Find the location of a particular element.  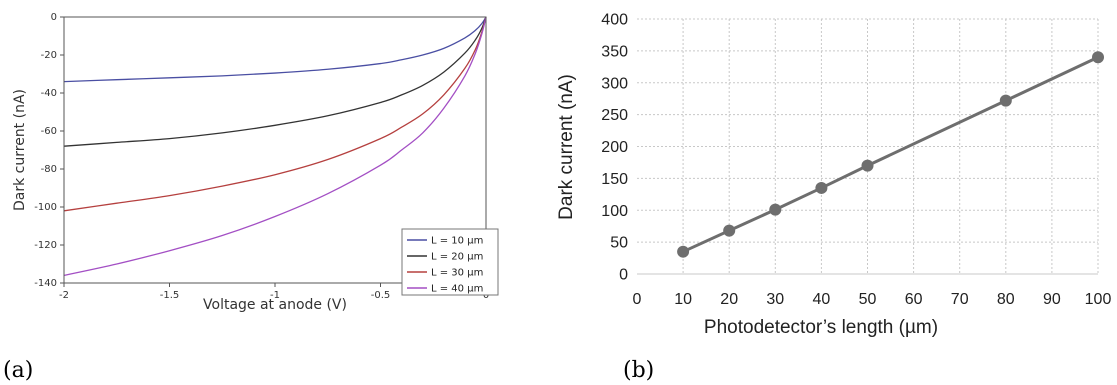

chart-a-y-tick-label: -140 is located at coordinates (45, 283).